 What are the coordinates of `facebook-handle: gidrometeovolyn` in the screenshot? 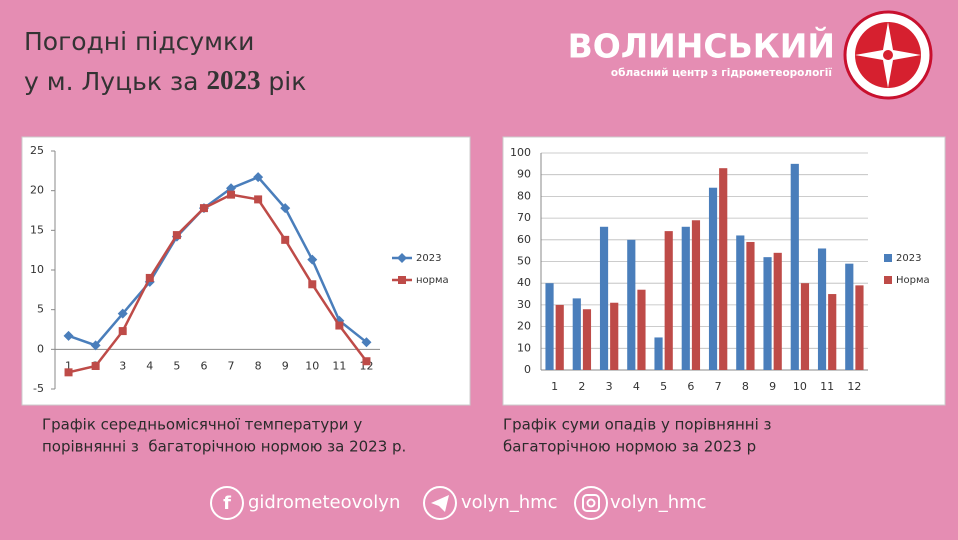 It's located at (324, 502).